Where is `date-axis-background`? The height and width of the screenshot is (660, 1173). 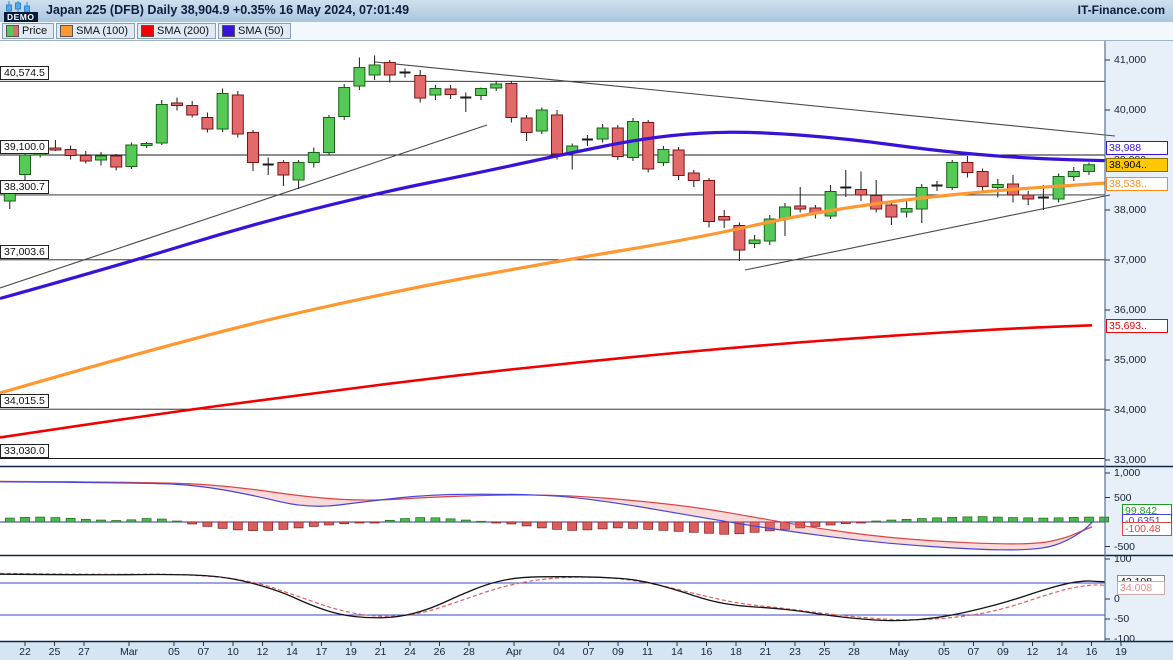 date-axis-background is located at coordinates (586, 650).